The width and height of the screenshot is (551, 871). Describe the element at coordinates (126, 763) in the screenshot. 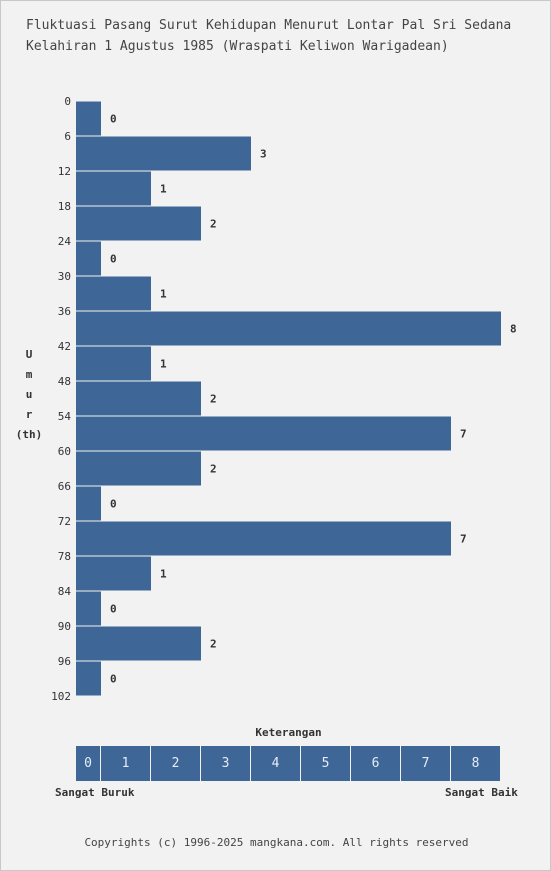

I see `legend-level-cell: 1` at that location.